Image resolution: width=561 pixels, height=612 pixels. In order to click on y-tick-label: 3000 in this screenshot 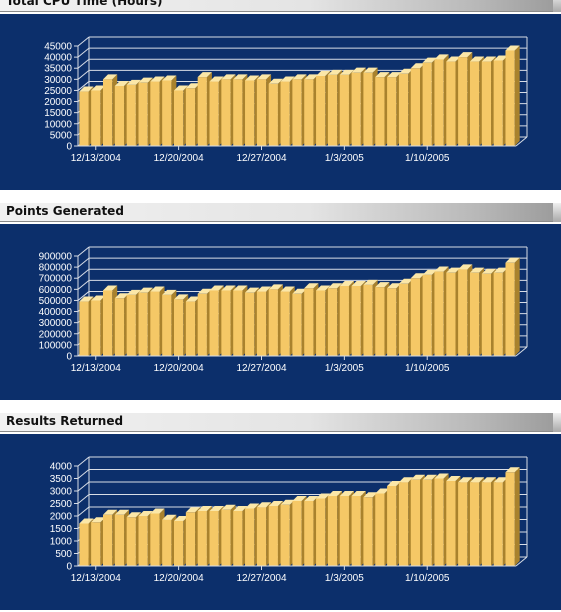, I will do `click(61, 492)`.